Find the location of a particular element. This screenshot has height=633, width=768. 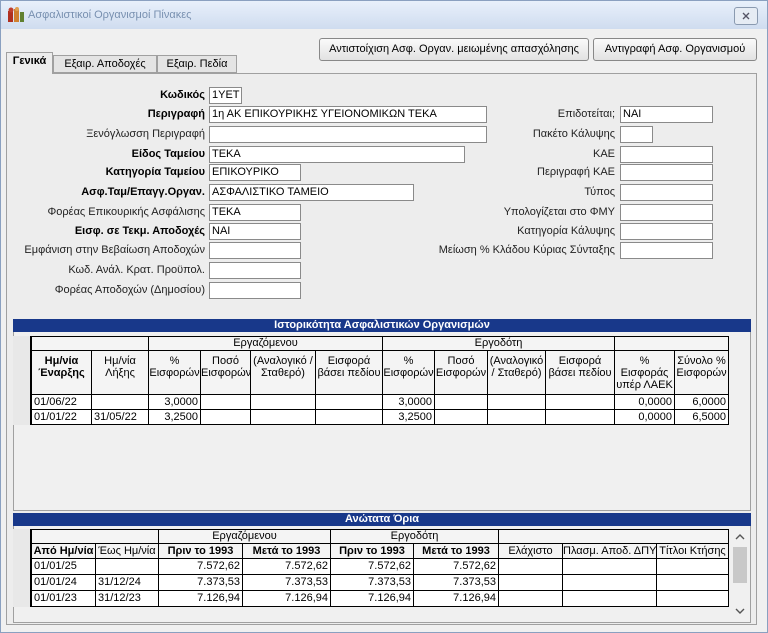

field-label: Κωδικός is located at coordinates (182, 95).